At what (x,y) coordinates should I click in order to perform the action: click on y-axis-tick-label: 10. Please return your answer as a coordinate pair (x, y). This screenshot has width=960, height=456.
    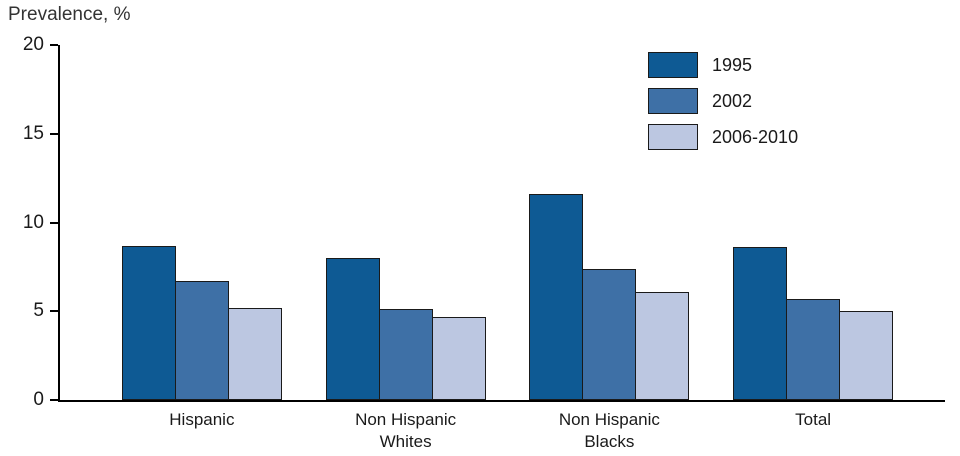
    Looking at the image, I should click on (33, 222).